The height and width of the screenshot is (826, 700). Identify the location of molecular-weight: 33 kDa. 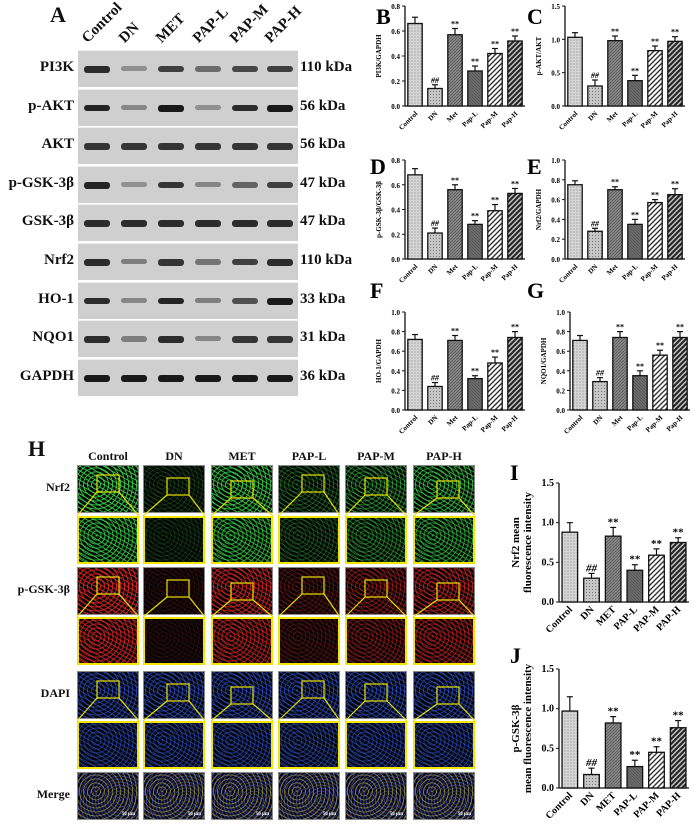
(323, 298).